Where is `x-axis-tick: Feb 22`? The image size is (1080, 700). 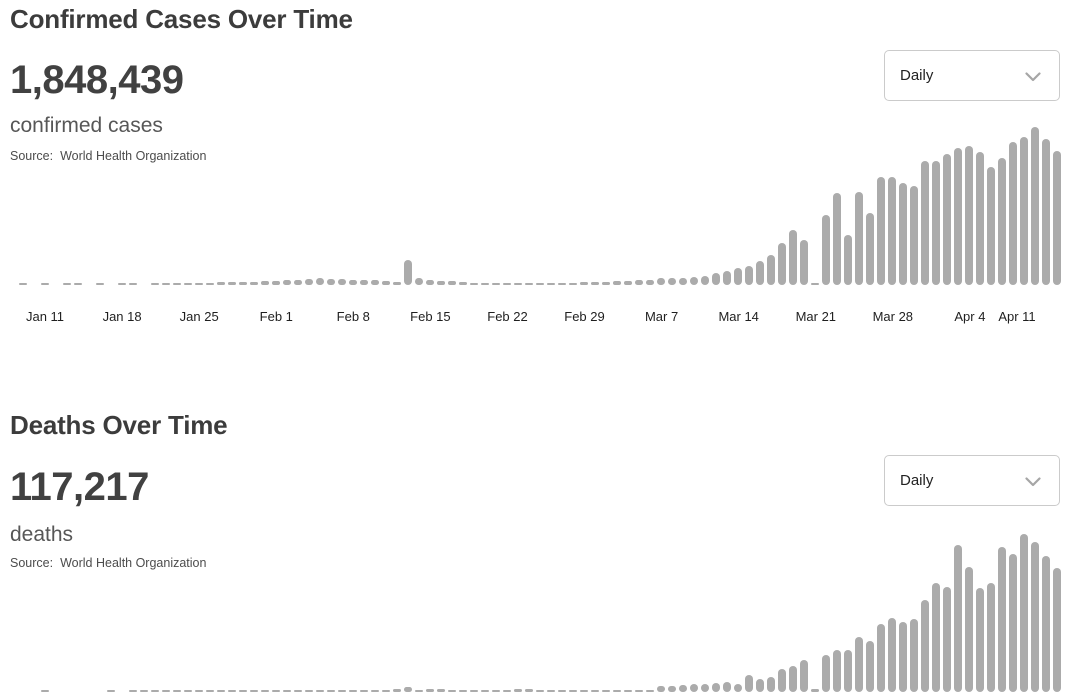
x-axis-tick: Feb 22 is located at coordinates (507, 316).